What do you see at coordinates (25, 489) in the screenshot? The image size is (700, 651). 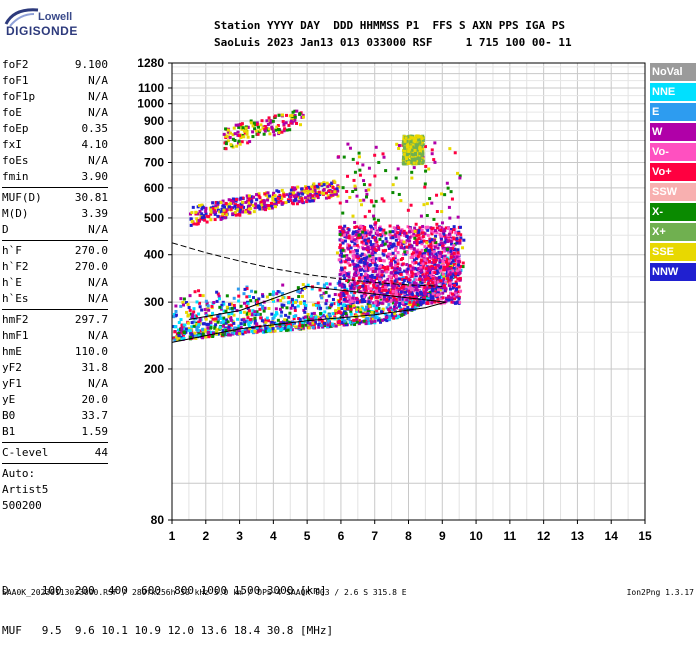 I see `auto-artist: Artist5` at bounding box center [25, 489].